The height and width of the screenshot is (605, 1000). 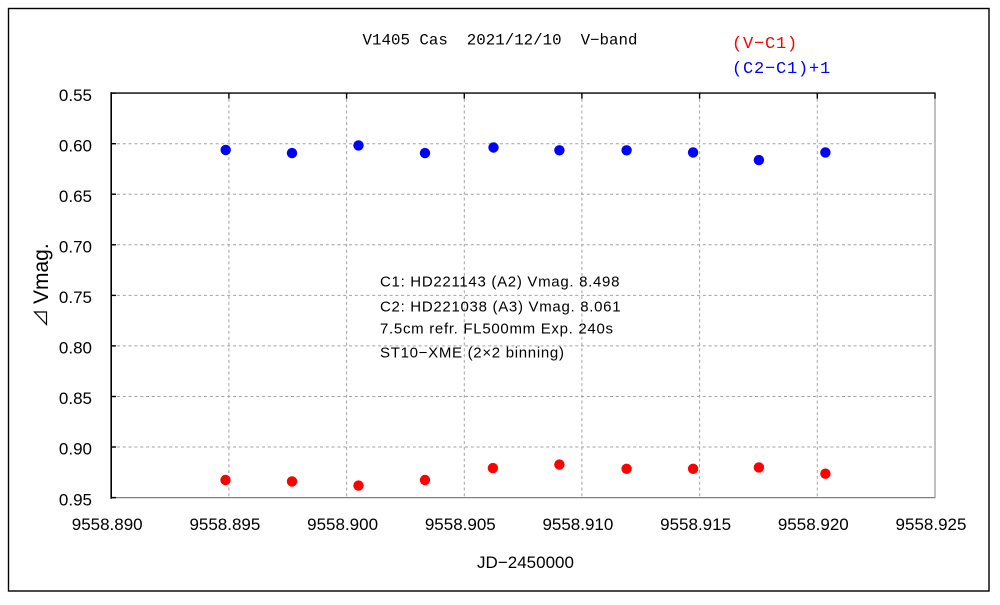 What do you see at coordinates (75, 145) in the screenshot?
I see `svg-text: 0.60` at bounding box center [75, 145].